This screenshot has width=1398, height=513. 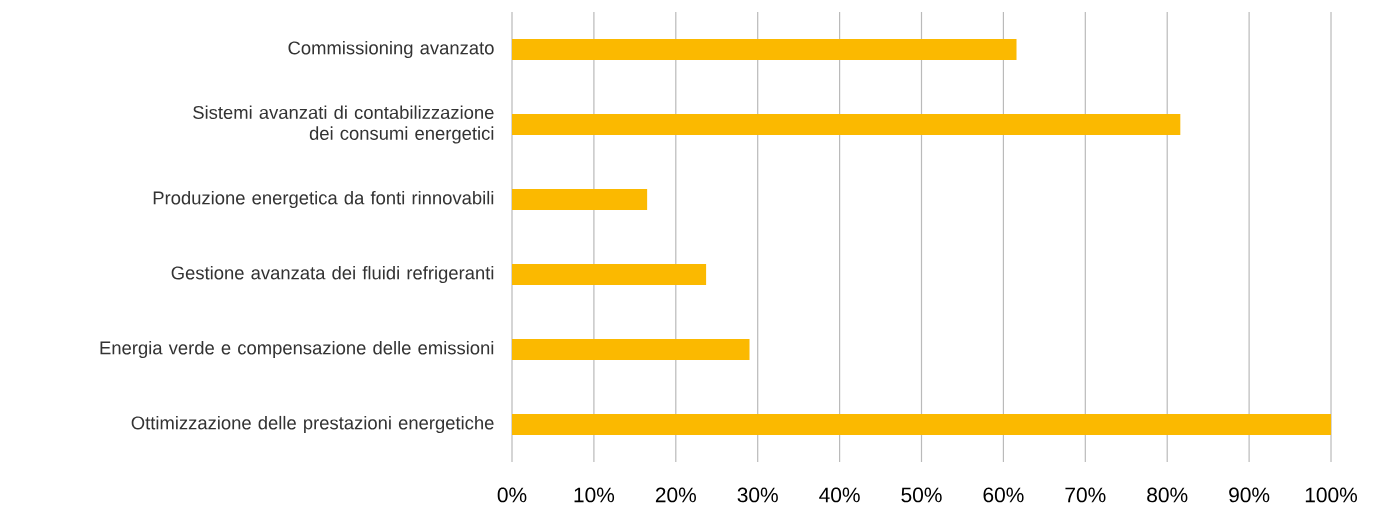 I want to click on x-tick-label: 70%, so click(x=1085, y=495).